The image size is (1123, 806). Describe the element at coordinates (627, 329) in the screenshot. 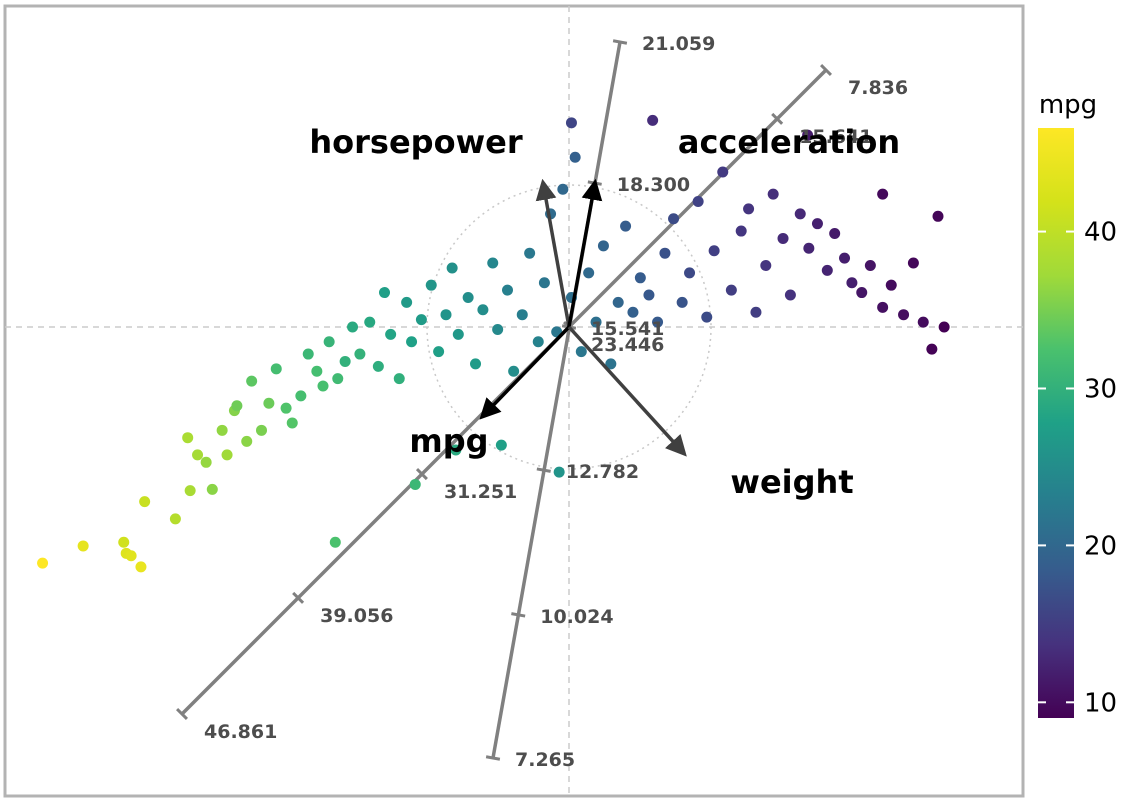

I see `axis-tick-label: 15.541` at that location.